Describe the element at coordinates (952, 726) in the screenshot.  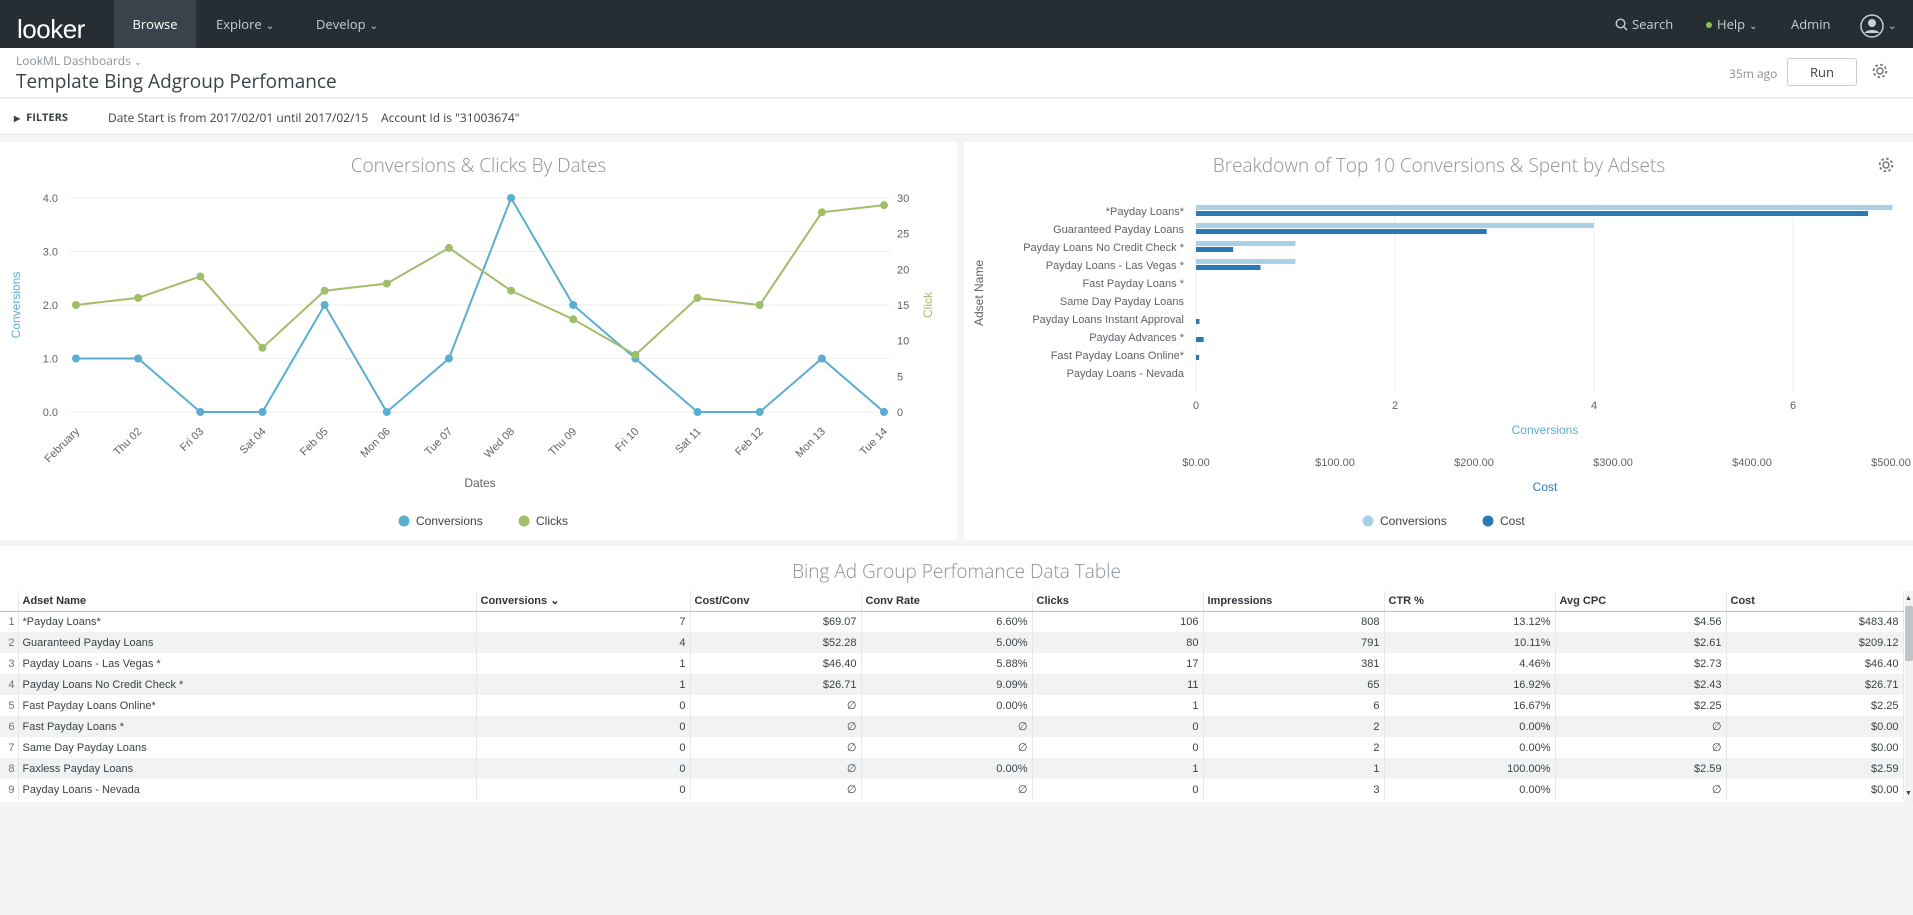
I see `table-row: 6 Fast Payday Loans * 0 ∅ ∅ 0 2 0.00% ∅ $0.00` at that location.